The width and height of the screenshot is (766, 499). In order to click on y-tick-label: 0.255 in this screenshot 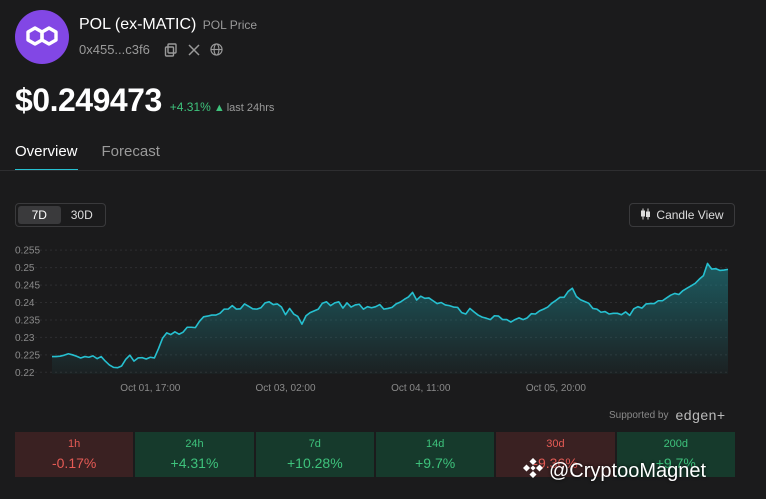, I will do `click(27, 251)`.